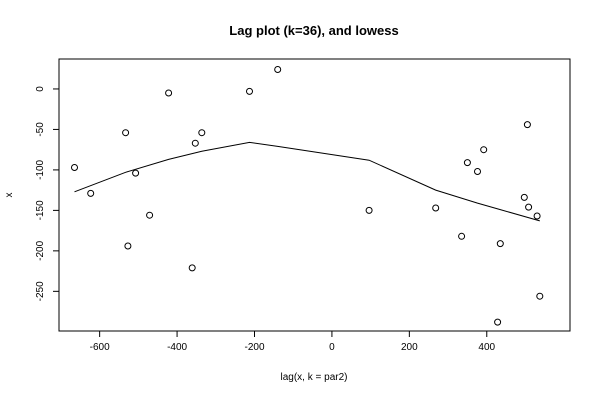 The image size is (599, 400). I want to click on y-tick-label: -100, so click(40, 169).